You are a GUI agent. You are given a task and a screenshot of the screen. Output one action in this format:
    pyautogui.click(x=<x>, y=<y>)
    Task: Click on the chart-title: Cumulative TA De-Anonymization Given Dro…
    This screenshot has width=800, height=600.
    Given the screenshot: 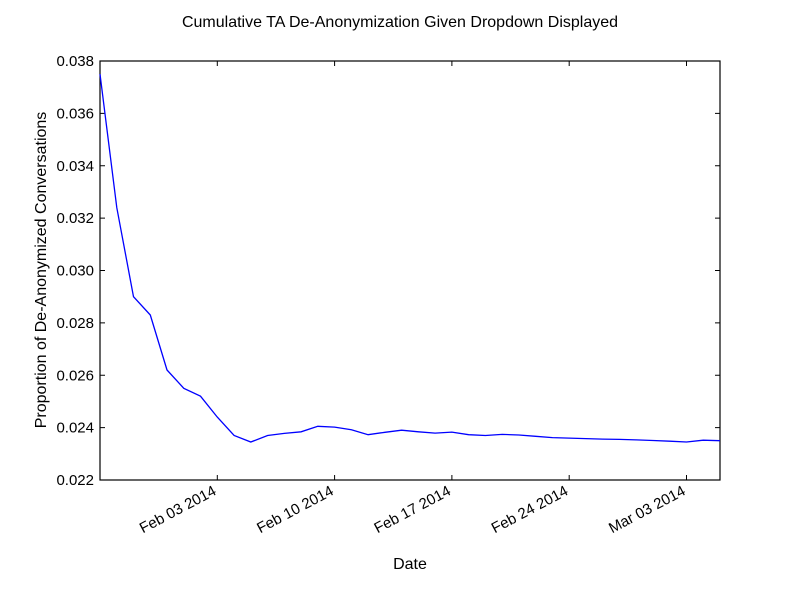 What is the action you would take?
    pyautogui.click(x=400, y=22)
    